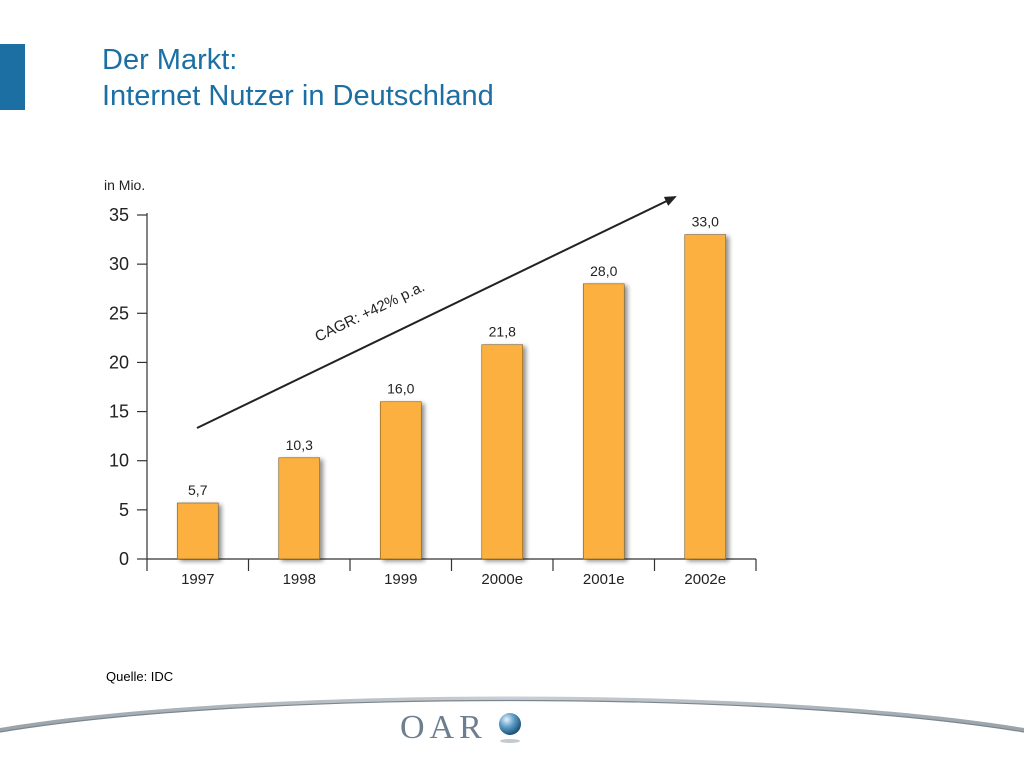 This screenshot has width=1024, height=768. I want to click on value-label-2002e: 33,0, so click(705, 222).